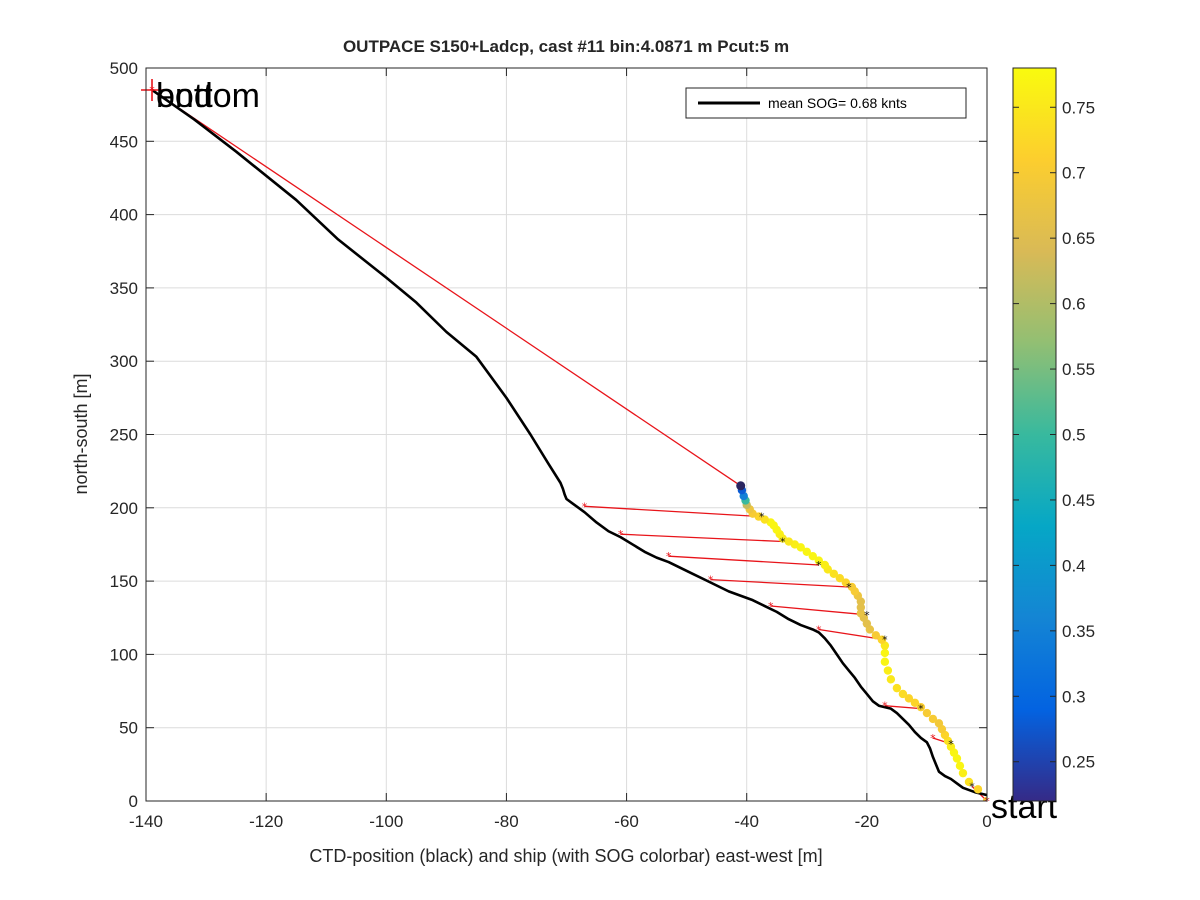  I want to click on x-tick-label: -60, so click(626, 821).